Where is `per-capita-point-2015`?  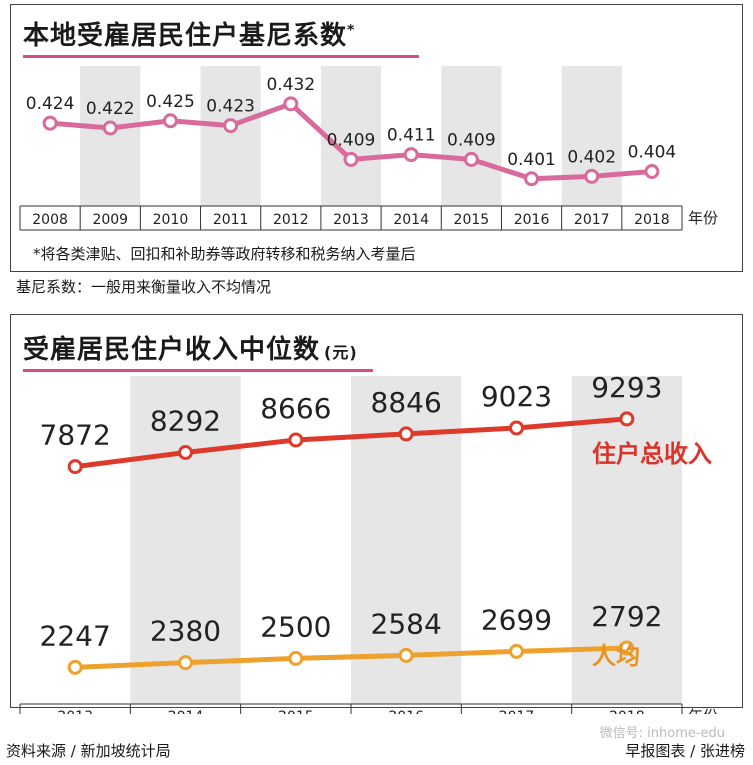
per-capita-point-2015 is located at coordinates (296, 658).